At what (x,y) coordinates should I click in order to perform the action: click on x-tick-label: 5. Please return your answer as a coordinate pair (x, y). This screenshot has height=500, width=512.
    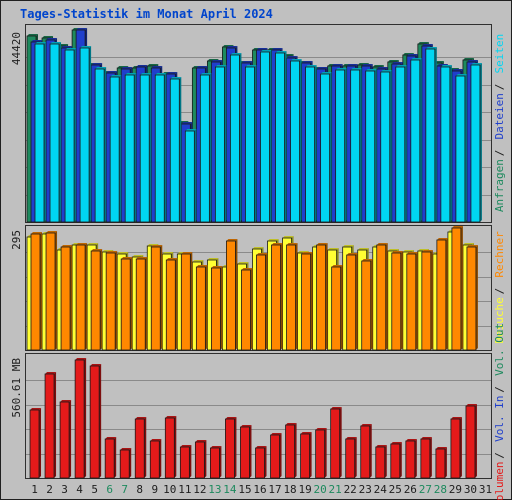
    Looking at the image, I should click on (94, 489).